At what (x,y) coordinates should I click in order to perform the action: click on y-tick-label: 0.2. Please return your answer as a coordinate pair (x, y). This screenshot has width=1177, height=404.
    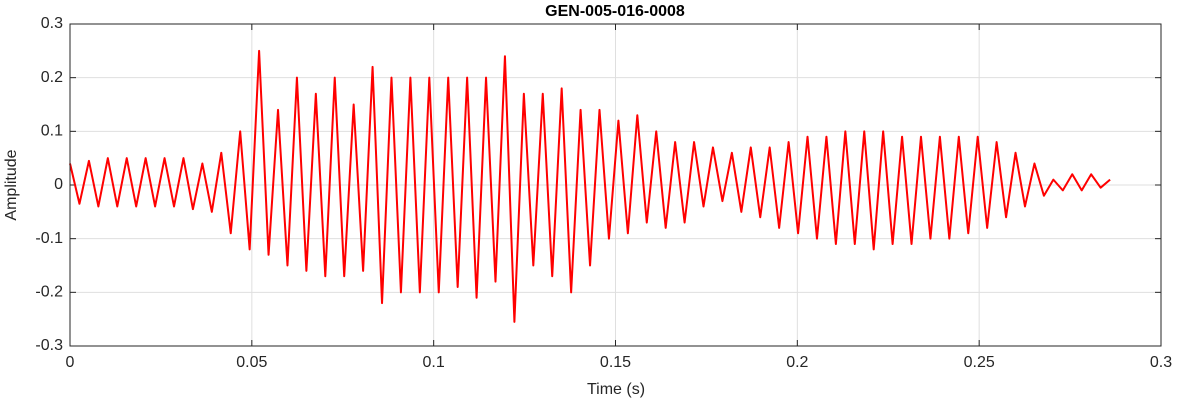
    Looking at the image, I should click on (52, 77).